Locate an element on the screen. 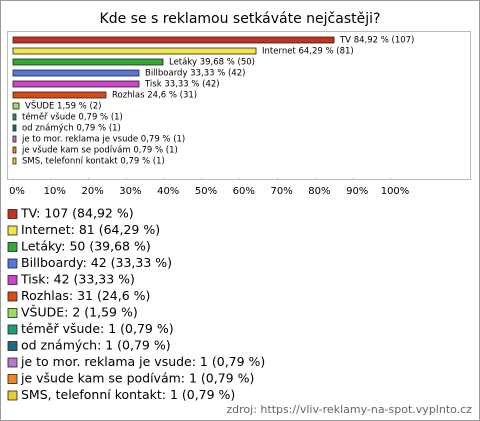 The width and height of the screenshot is (480, 421). x-tick-label: 40% is located at coordinates (168, 191).